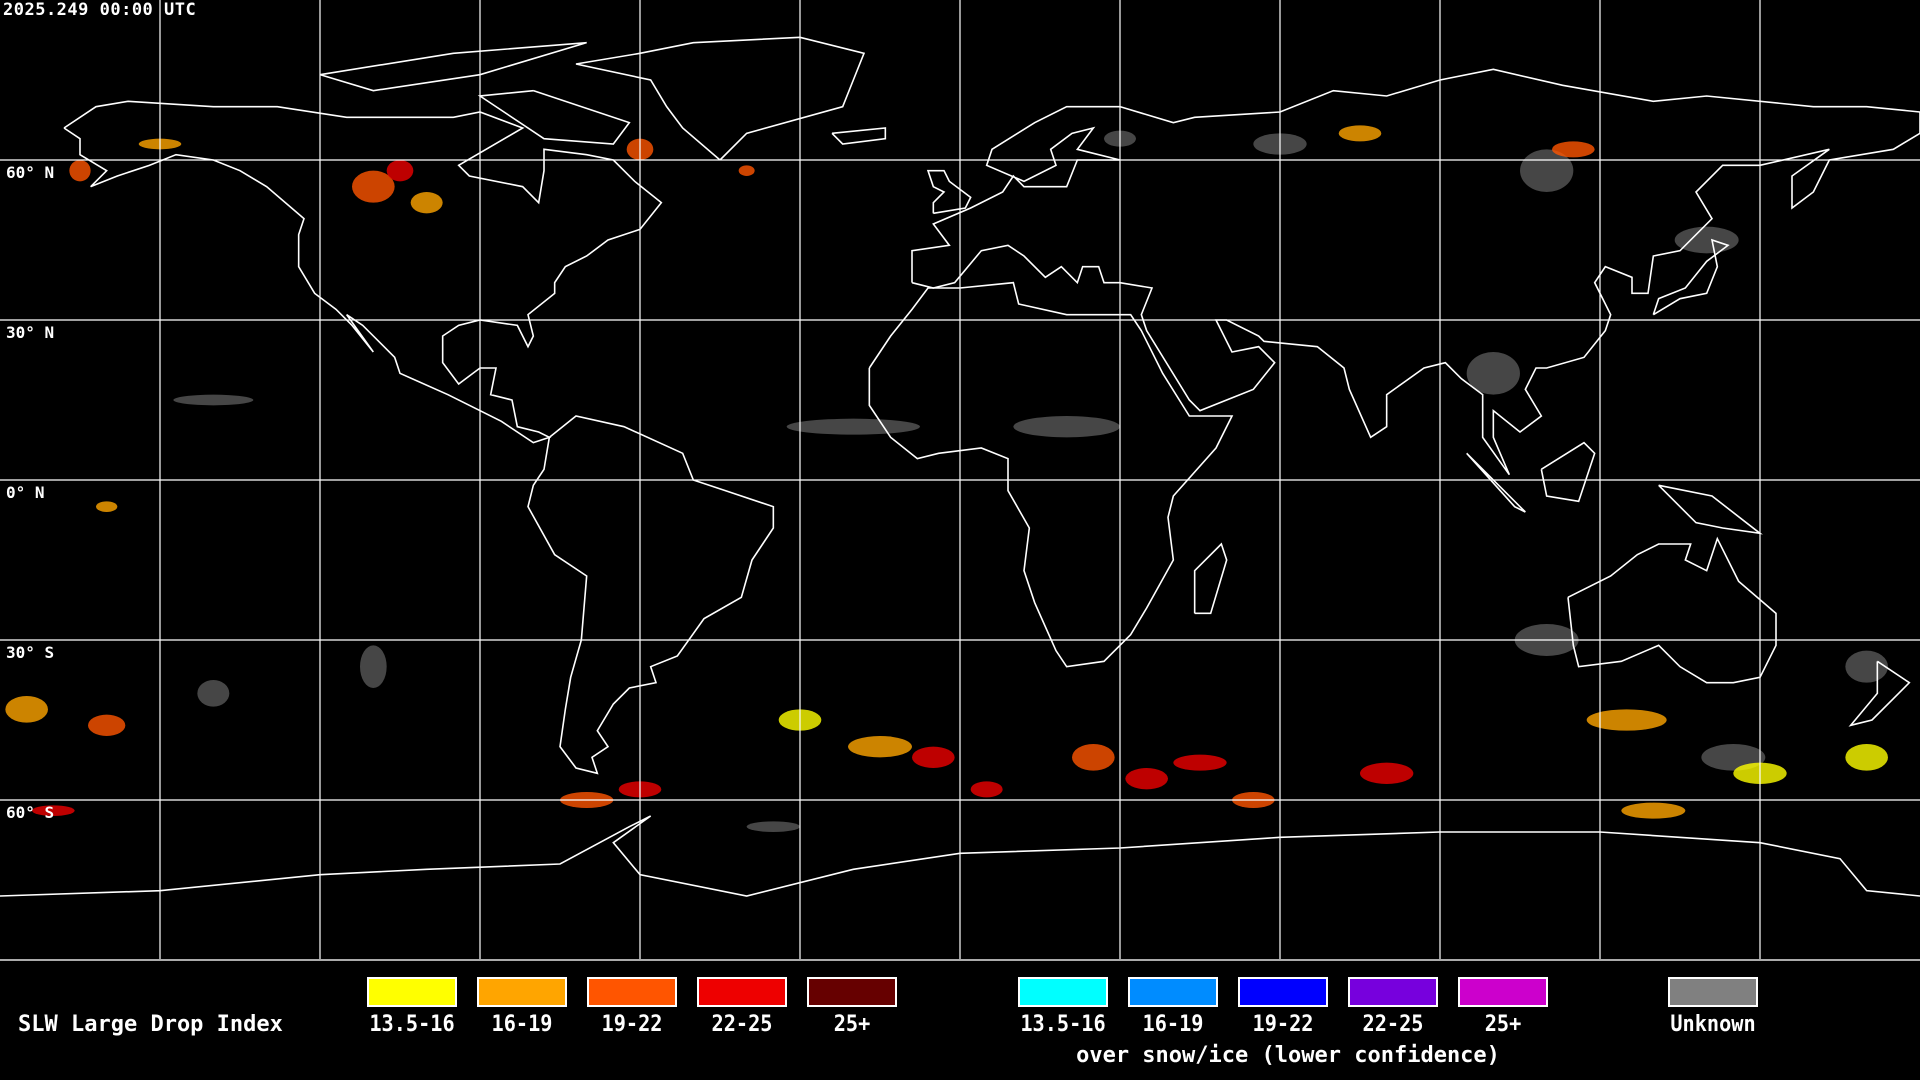  Describe the element at coordinates (30, 172) in the screenshot. I see `lat-label-60n: 60° N` at that location.